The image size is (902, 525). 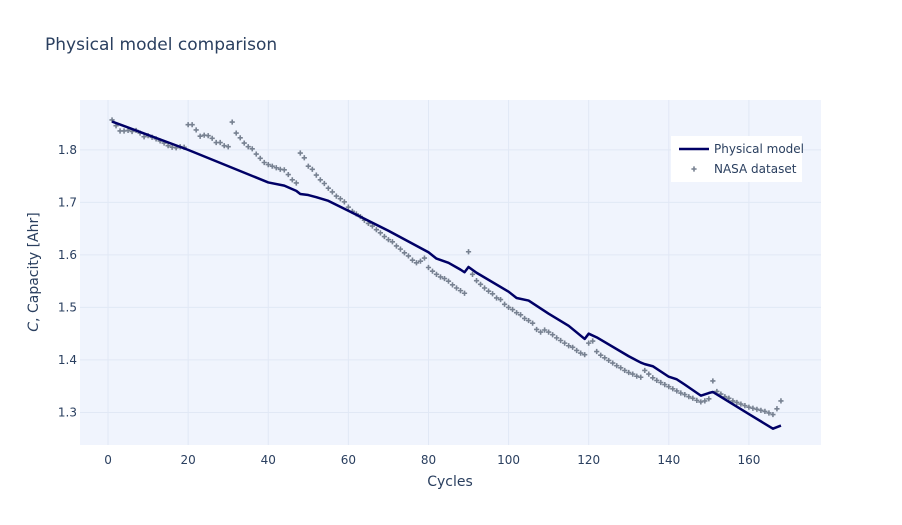 I want to click on legend-box, so click(x=736, y=159).